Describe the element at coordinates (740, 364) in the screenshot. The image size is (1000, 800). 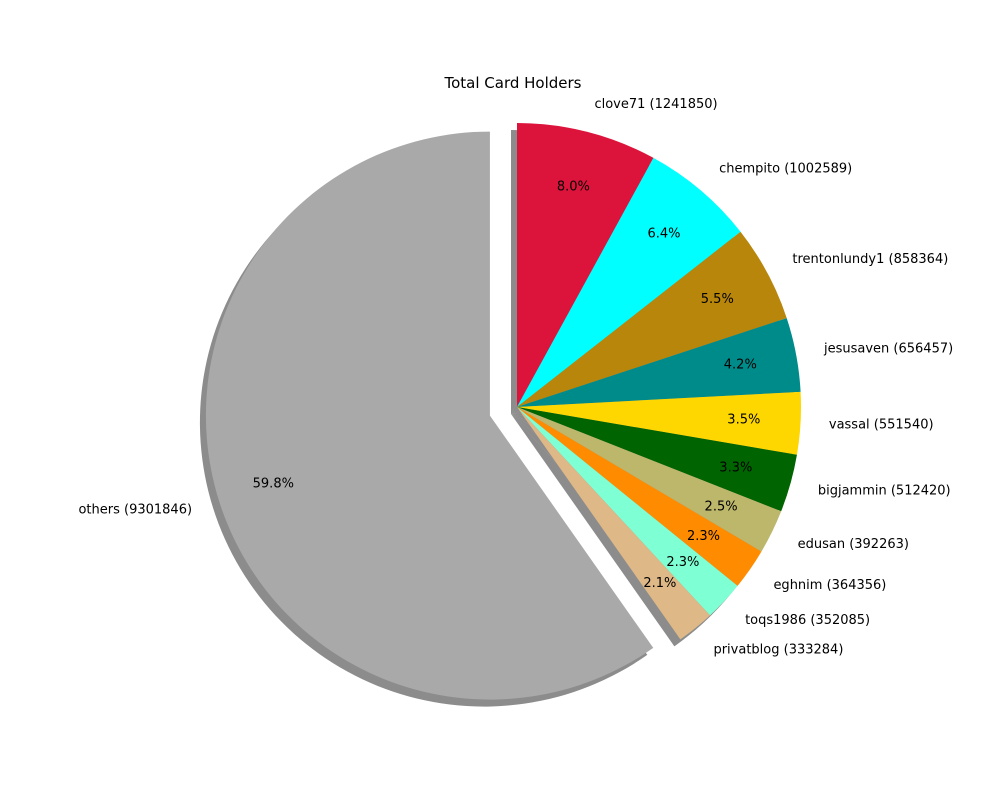
I see `slice-pct-jesusaven: 4.2%` at that location.